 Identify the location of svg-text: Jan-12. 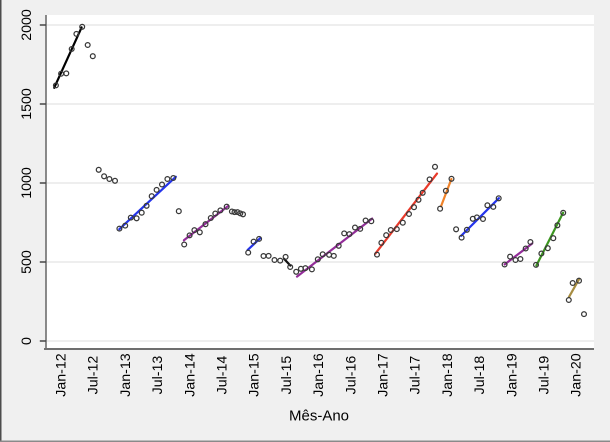
(62, 374).